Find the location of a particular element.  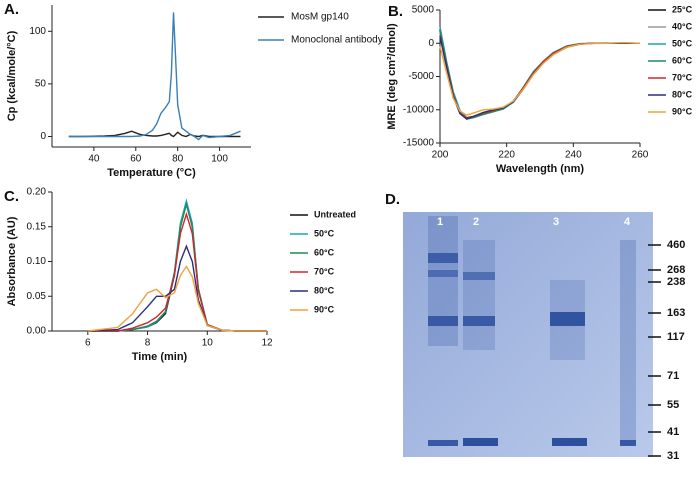

legend-label: MosM gp140 is located at coordinates (320, 17).